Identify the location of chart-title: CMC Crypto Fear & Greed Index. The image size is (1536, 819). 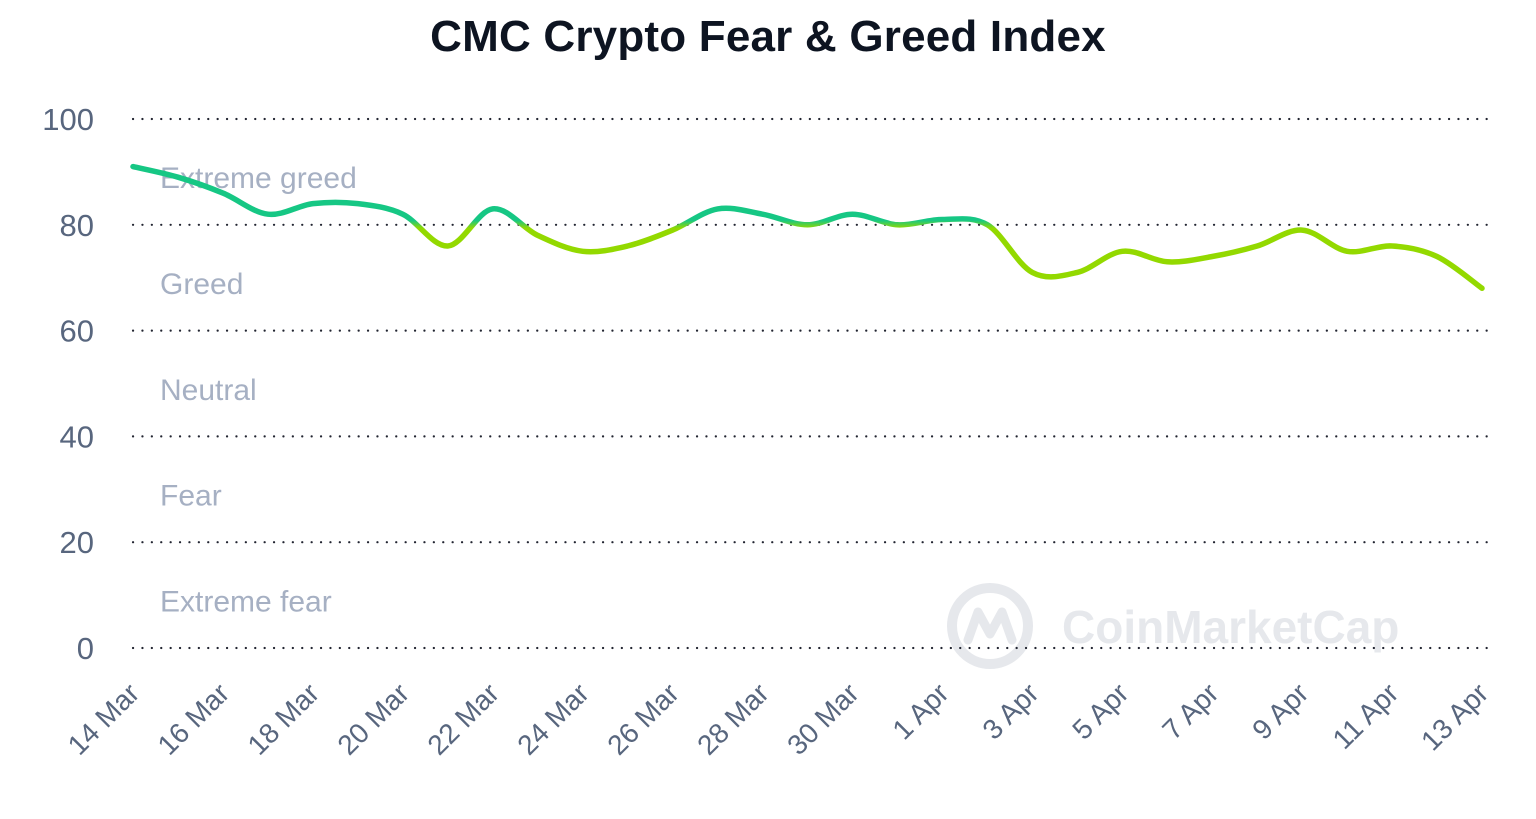
(768, 36).